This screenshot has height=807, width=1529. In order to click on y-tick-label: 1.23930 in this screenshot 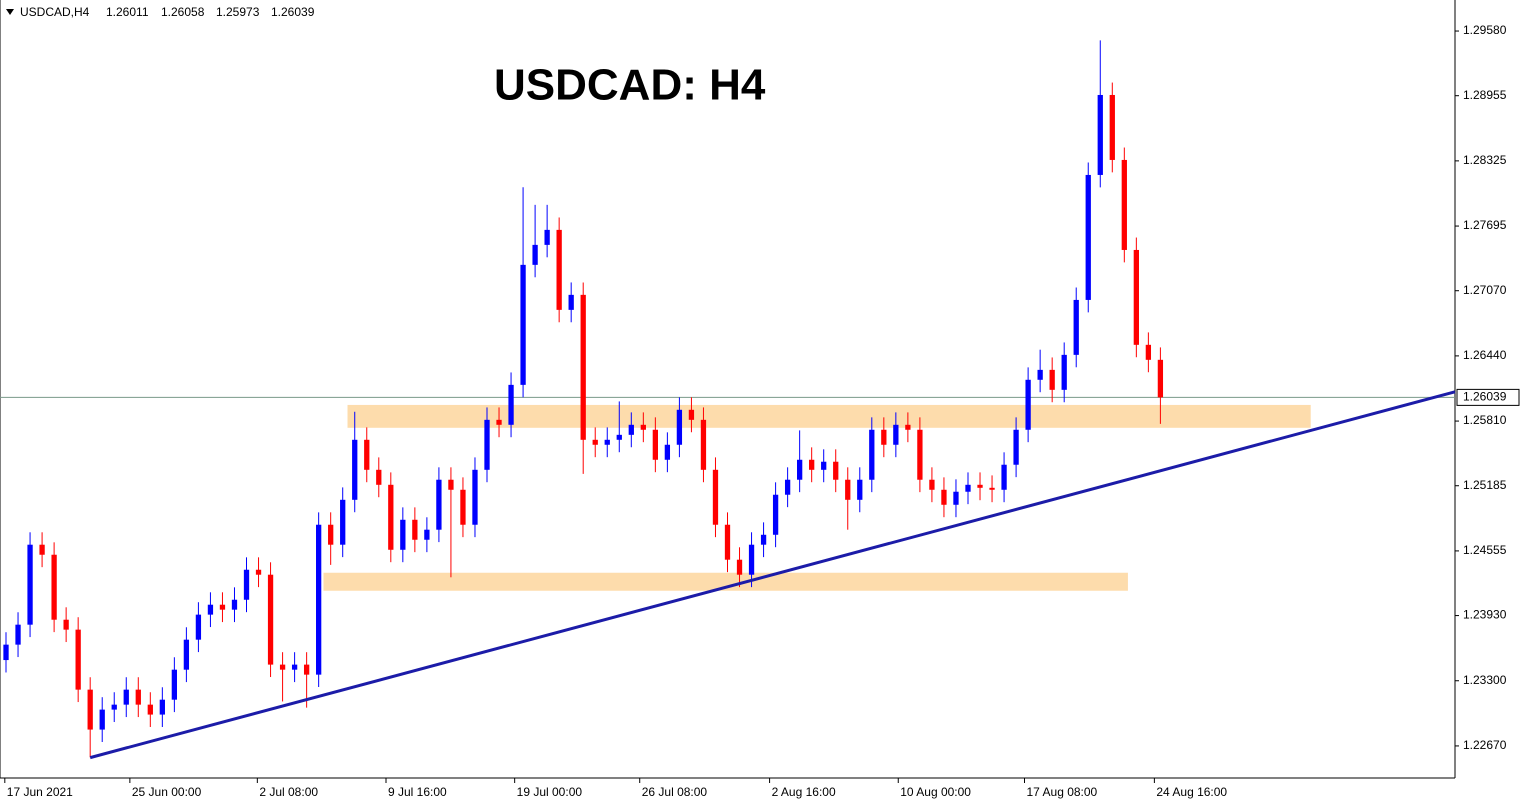, I will do `click(1485, 615)`.